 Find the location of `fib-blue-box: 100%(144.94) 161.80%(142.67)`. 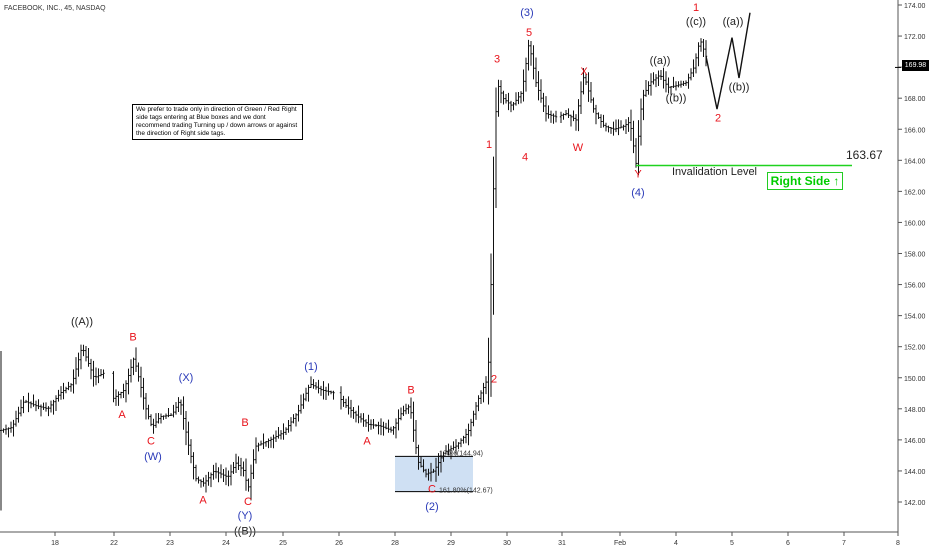

fib-blue-box: 100%(144.94) 161.80%(142.67) is located at coordinates (444, 472).